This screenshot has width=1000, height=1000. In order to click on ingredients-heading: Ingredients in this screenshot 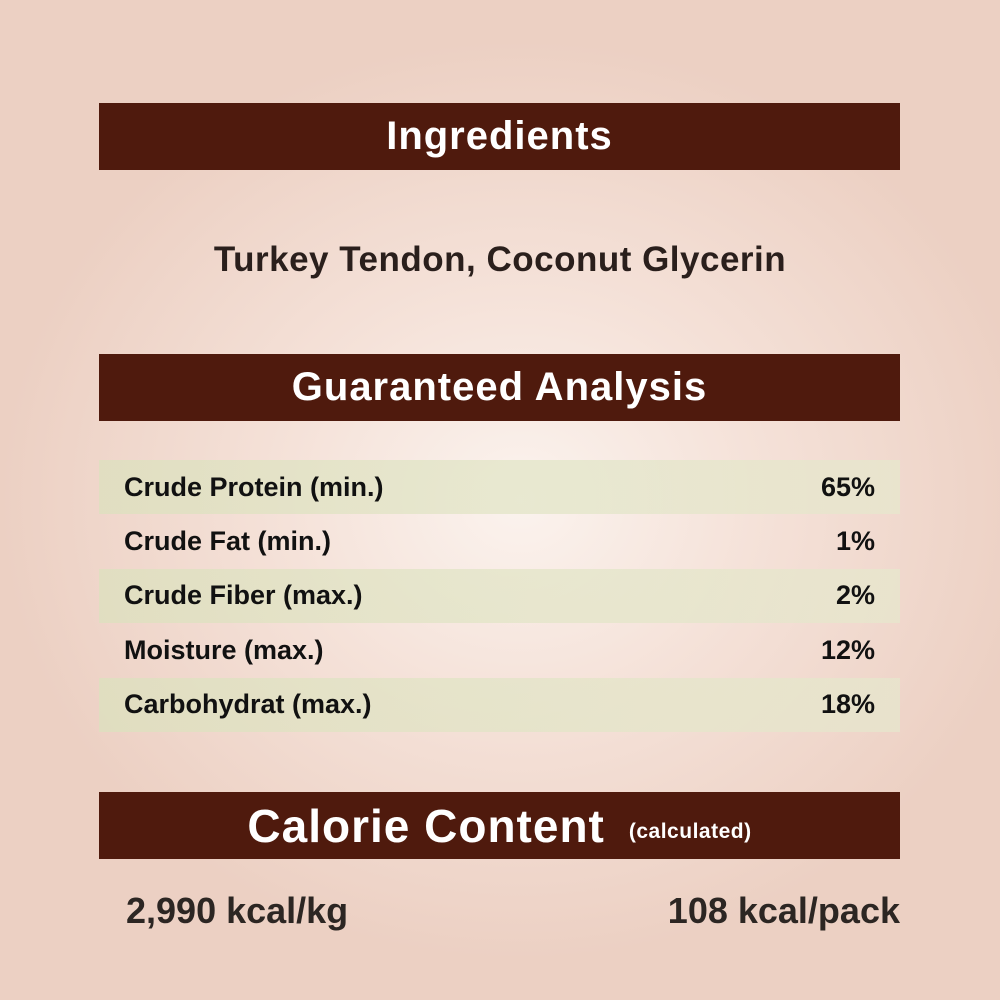, I will do `click(499, 136)`.